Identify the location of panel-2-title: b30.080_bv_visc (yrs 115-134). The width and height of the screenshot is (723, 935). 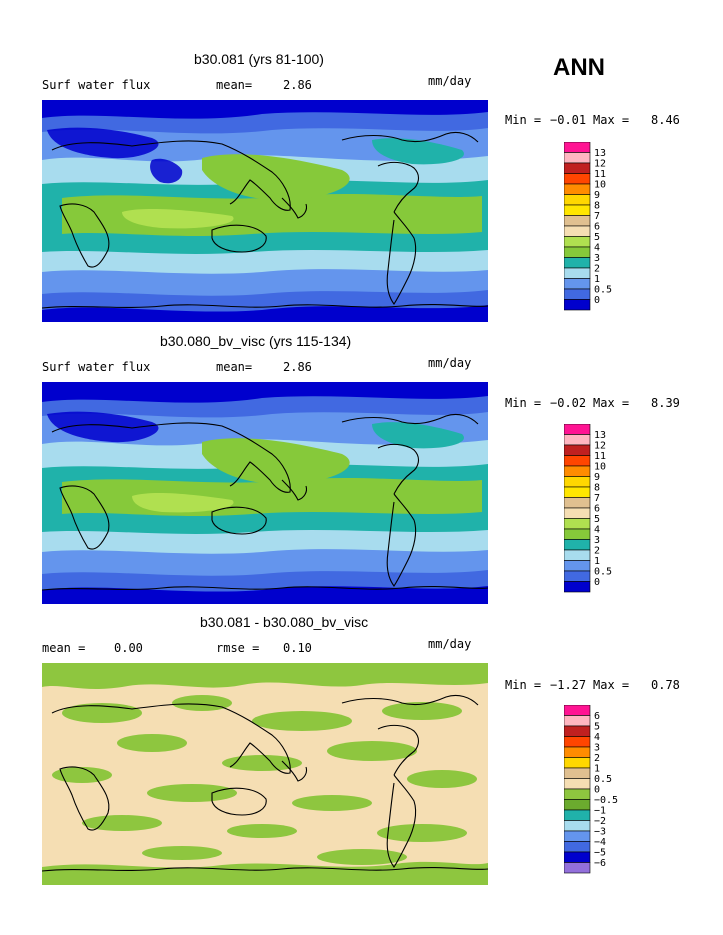
(256, 341).